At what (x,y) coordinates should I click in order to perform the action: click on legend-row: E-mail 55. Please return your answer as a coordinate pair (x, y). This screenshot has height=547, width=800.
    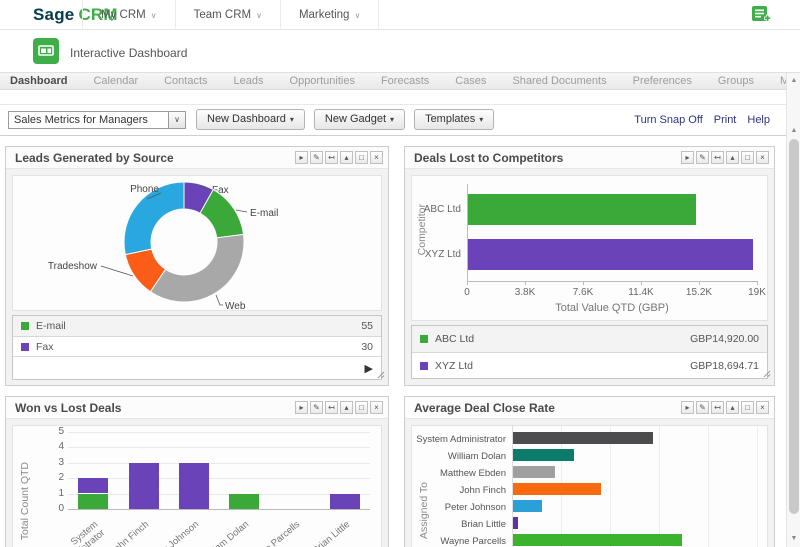
    Looking at the image, I should click on (197, 326).